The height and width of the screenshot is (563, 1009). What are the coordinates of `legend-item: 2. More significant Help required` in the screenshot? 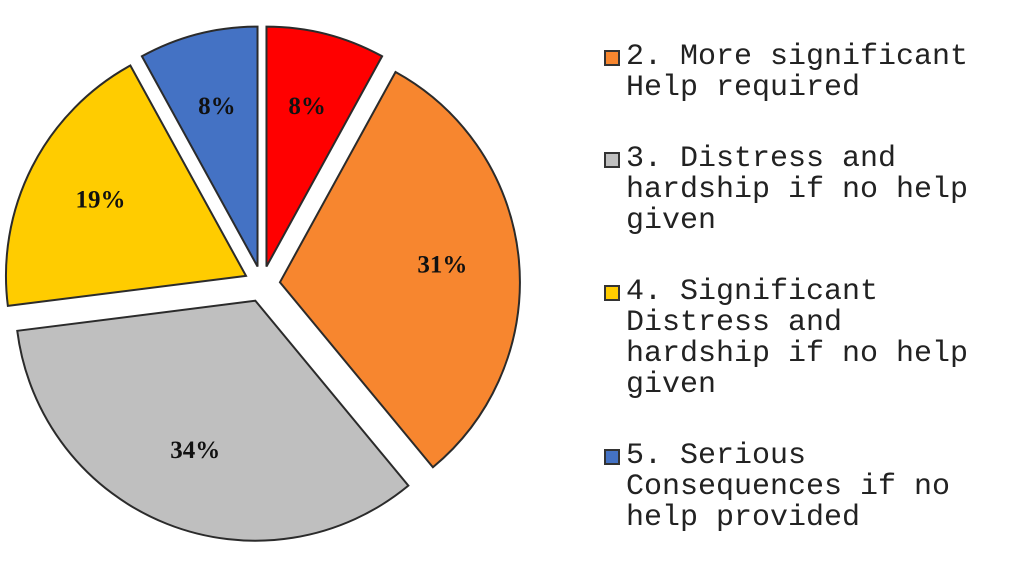 It's located at (806, 73).